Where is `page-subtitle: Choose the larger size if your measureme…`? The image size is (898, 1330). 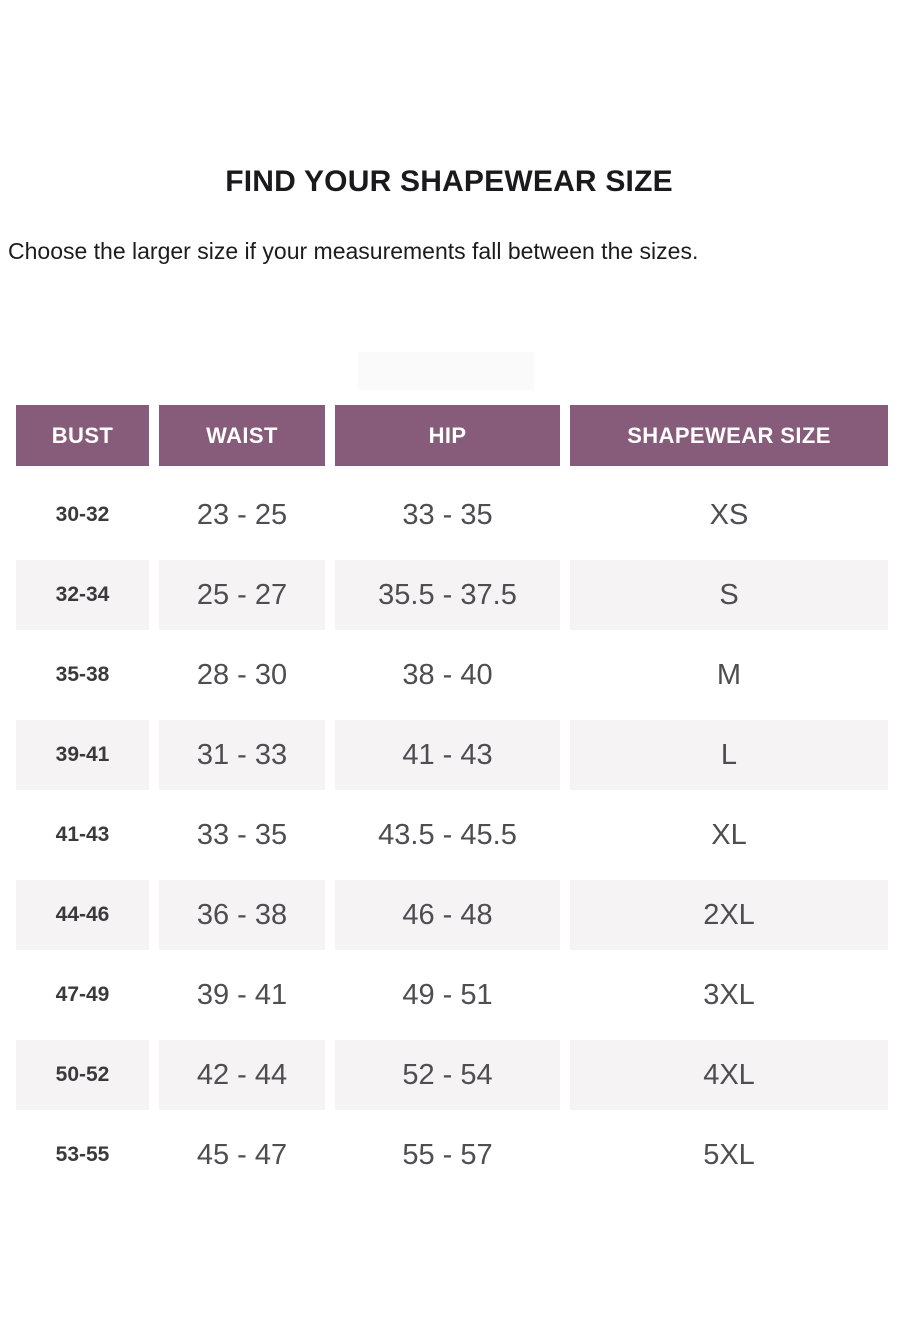
page-subtitle: Choose the larger size if your measureme… is located at coordinates (353, 251).